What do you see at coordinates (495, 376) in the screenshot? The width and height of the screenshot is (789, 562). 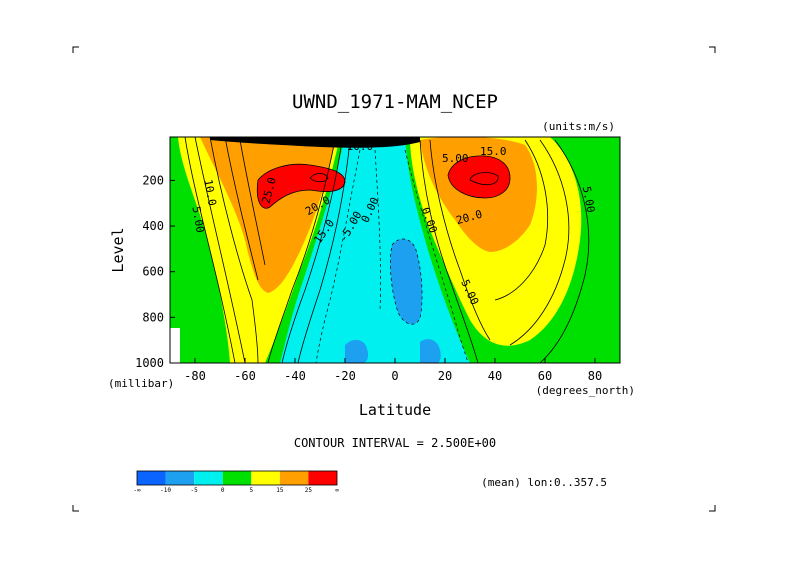 I see `x-tick-label: 40` at bounding box center [495, 376].